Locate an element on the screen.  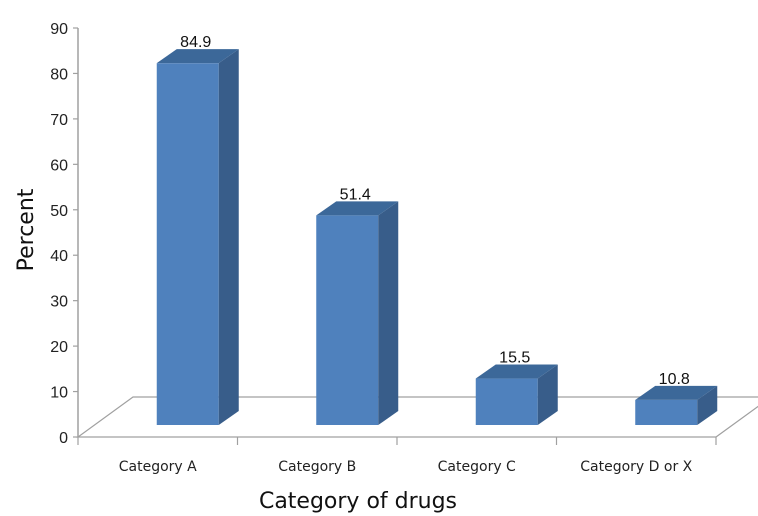
y-tick-label: 0 is located at coordinates (63, 438).